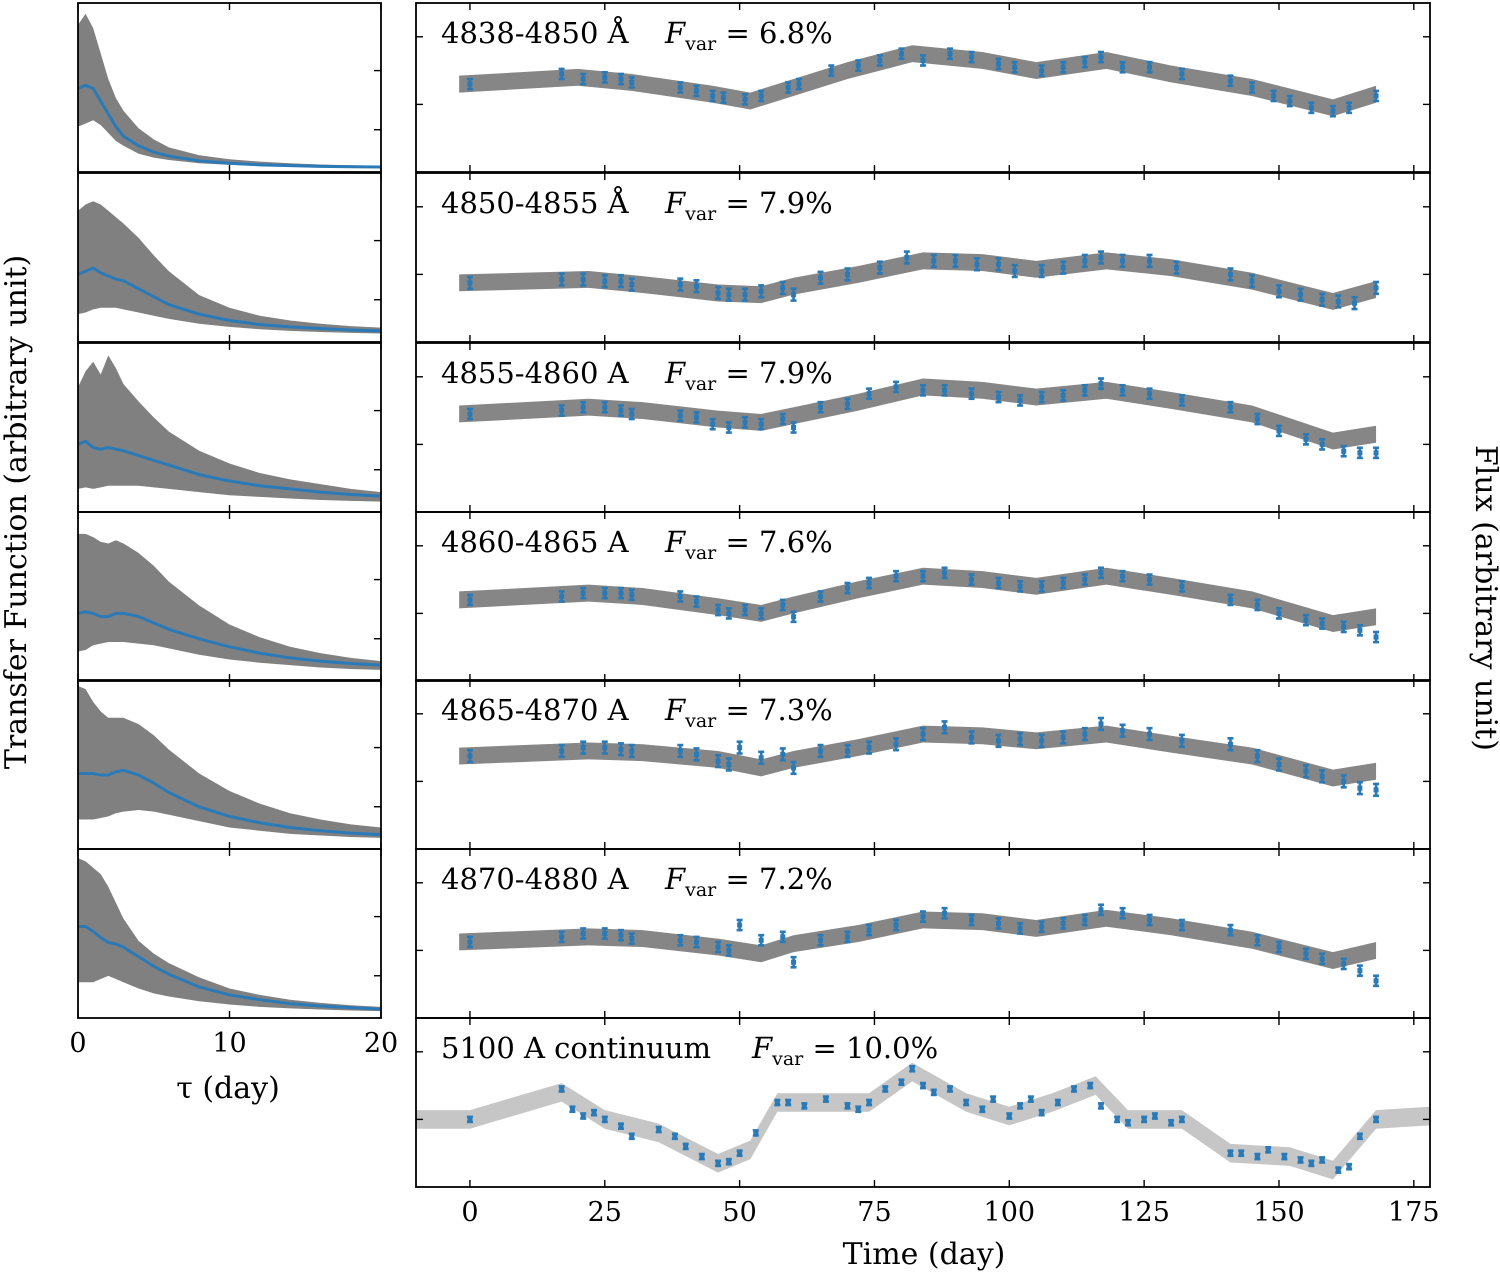  What do you see at coordinates (605, 1212) in the screenshot?
I see `lc-x-tick-label: 25` at bounding box center [605, 1212].